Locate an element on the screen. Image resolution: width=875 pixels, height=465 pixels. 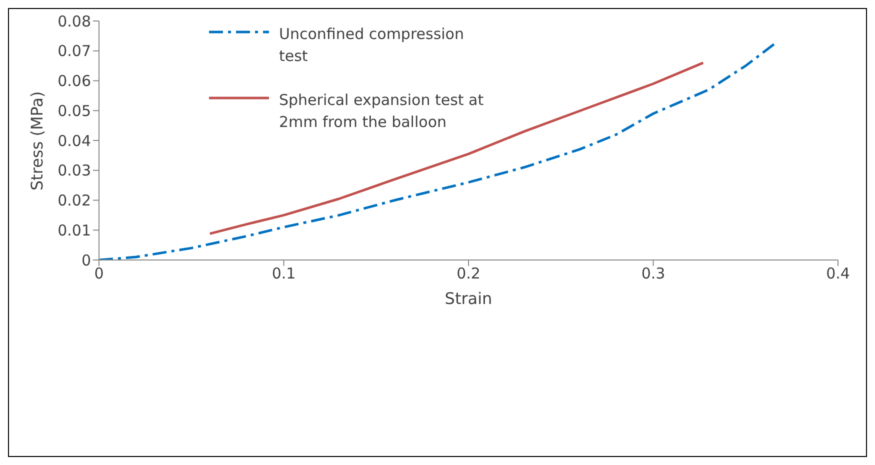
y-tick-label: 0.01 is located at coordinates (74, 230).